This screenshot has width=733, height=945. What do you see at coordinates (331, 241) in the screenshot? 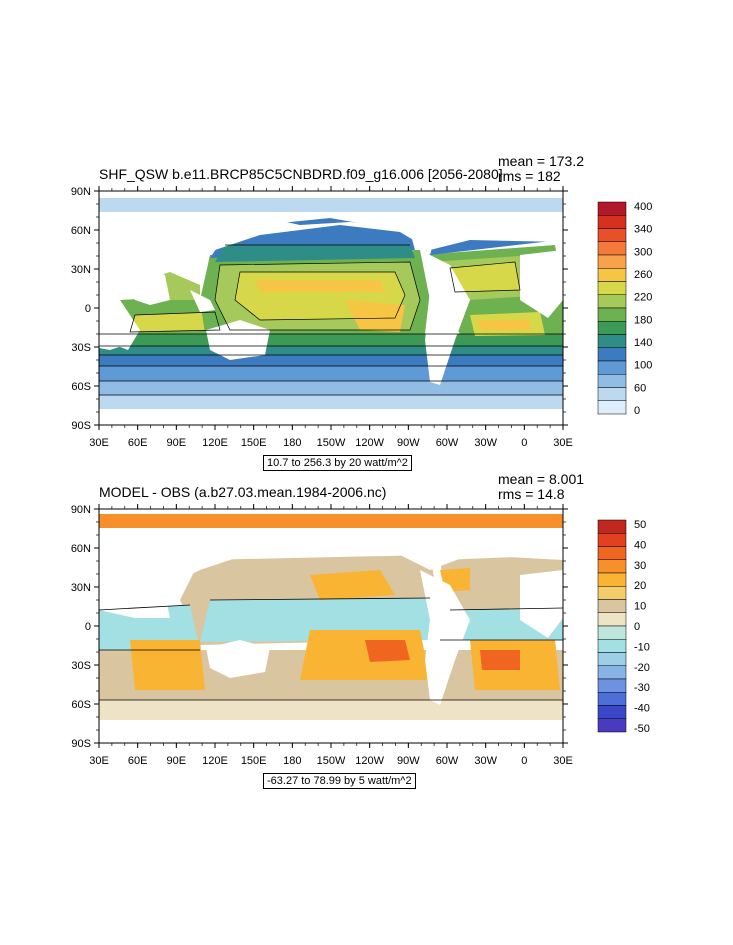
I see `northern-land` at bounding box center [331, 241].